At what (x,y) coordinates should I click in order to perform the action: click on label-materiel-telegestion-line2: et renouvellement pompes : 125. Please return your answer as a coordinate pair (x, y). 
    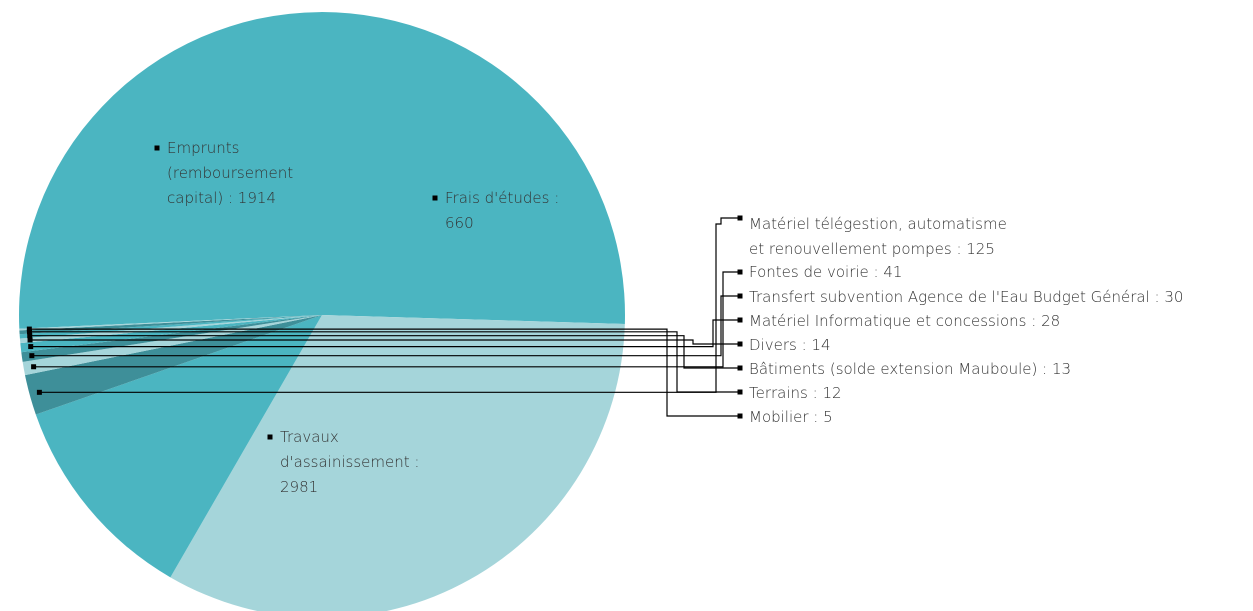
    Looking at the image, I should click on (872, 249).